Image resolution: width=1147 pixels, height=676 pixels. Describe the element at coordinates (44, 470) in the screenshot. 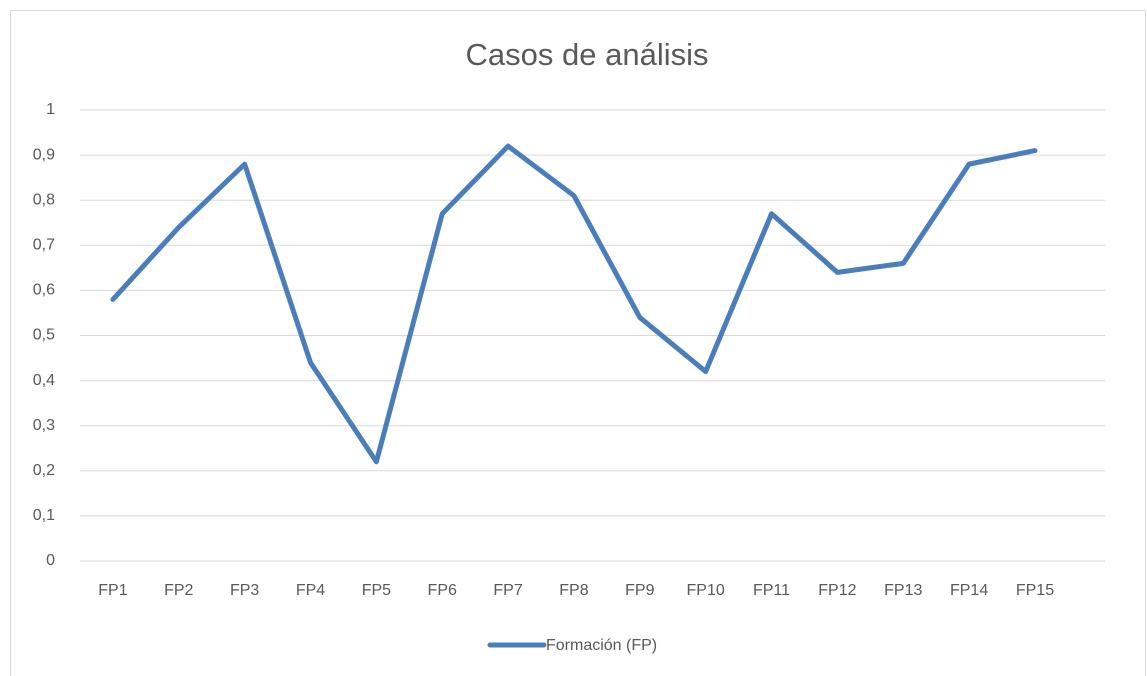

I see `y-tick-label: 0,2` at that location.